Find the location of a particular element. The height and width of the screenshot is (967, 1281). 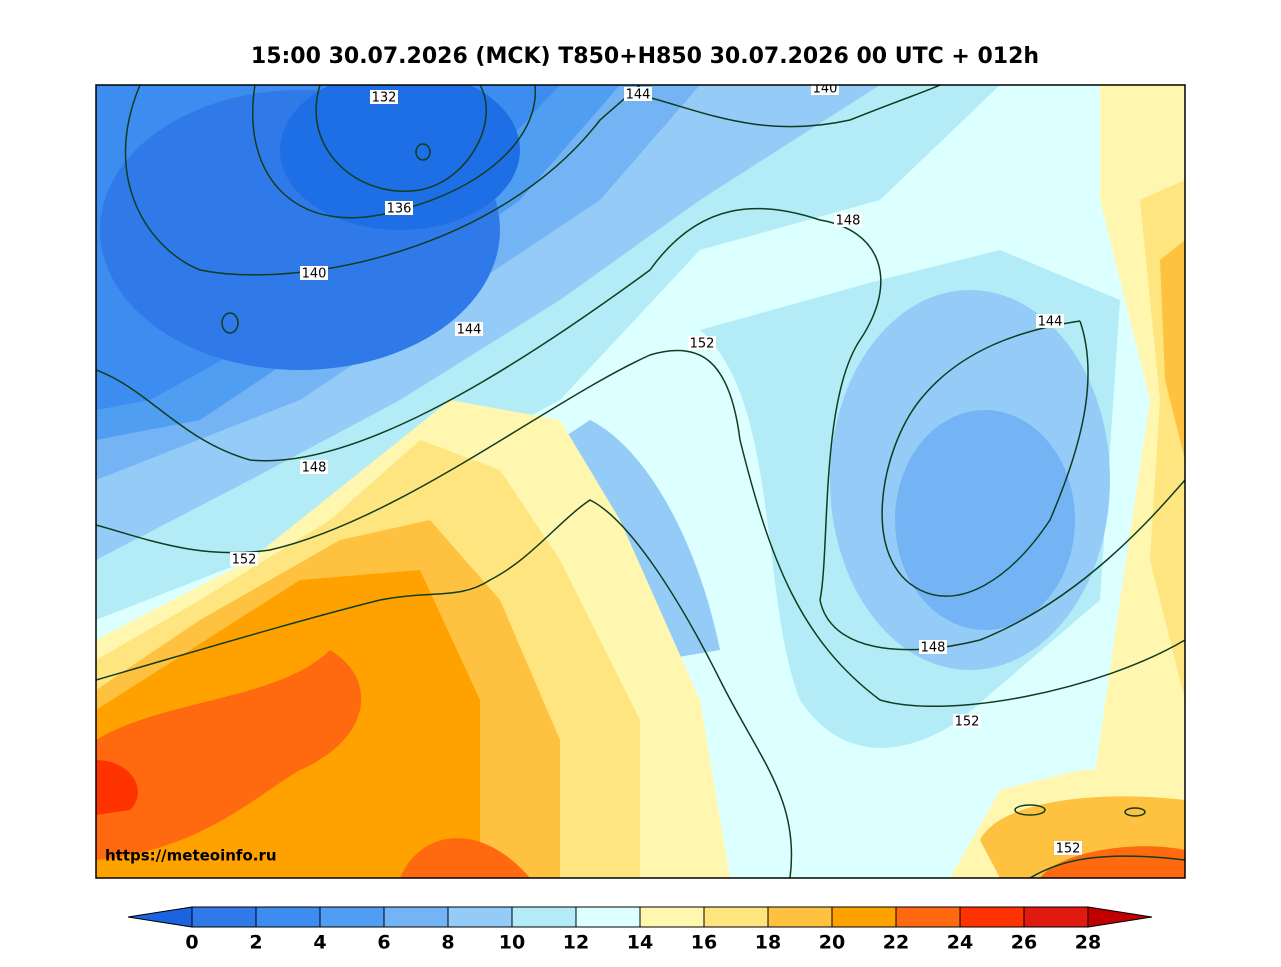

colorbar-tick-label: 4 is located at coordinates (319, 943).